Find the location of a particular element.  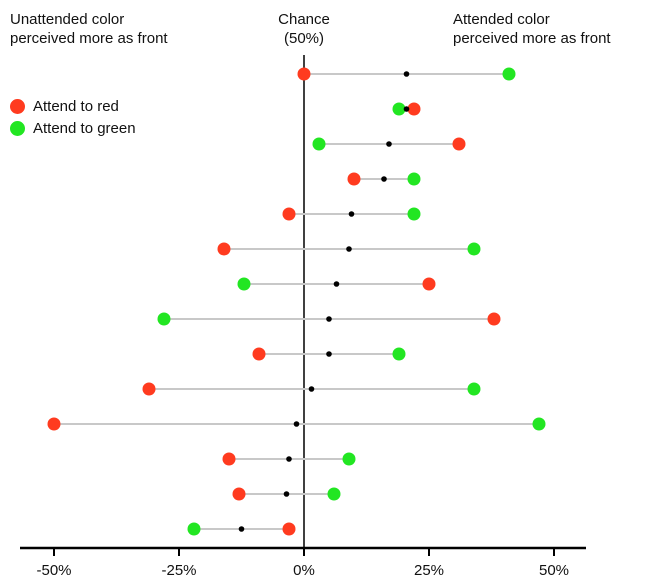

right-annotation-line2: perceived more as front is located at coordinates (532, 38).